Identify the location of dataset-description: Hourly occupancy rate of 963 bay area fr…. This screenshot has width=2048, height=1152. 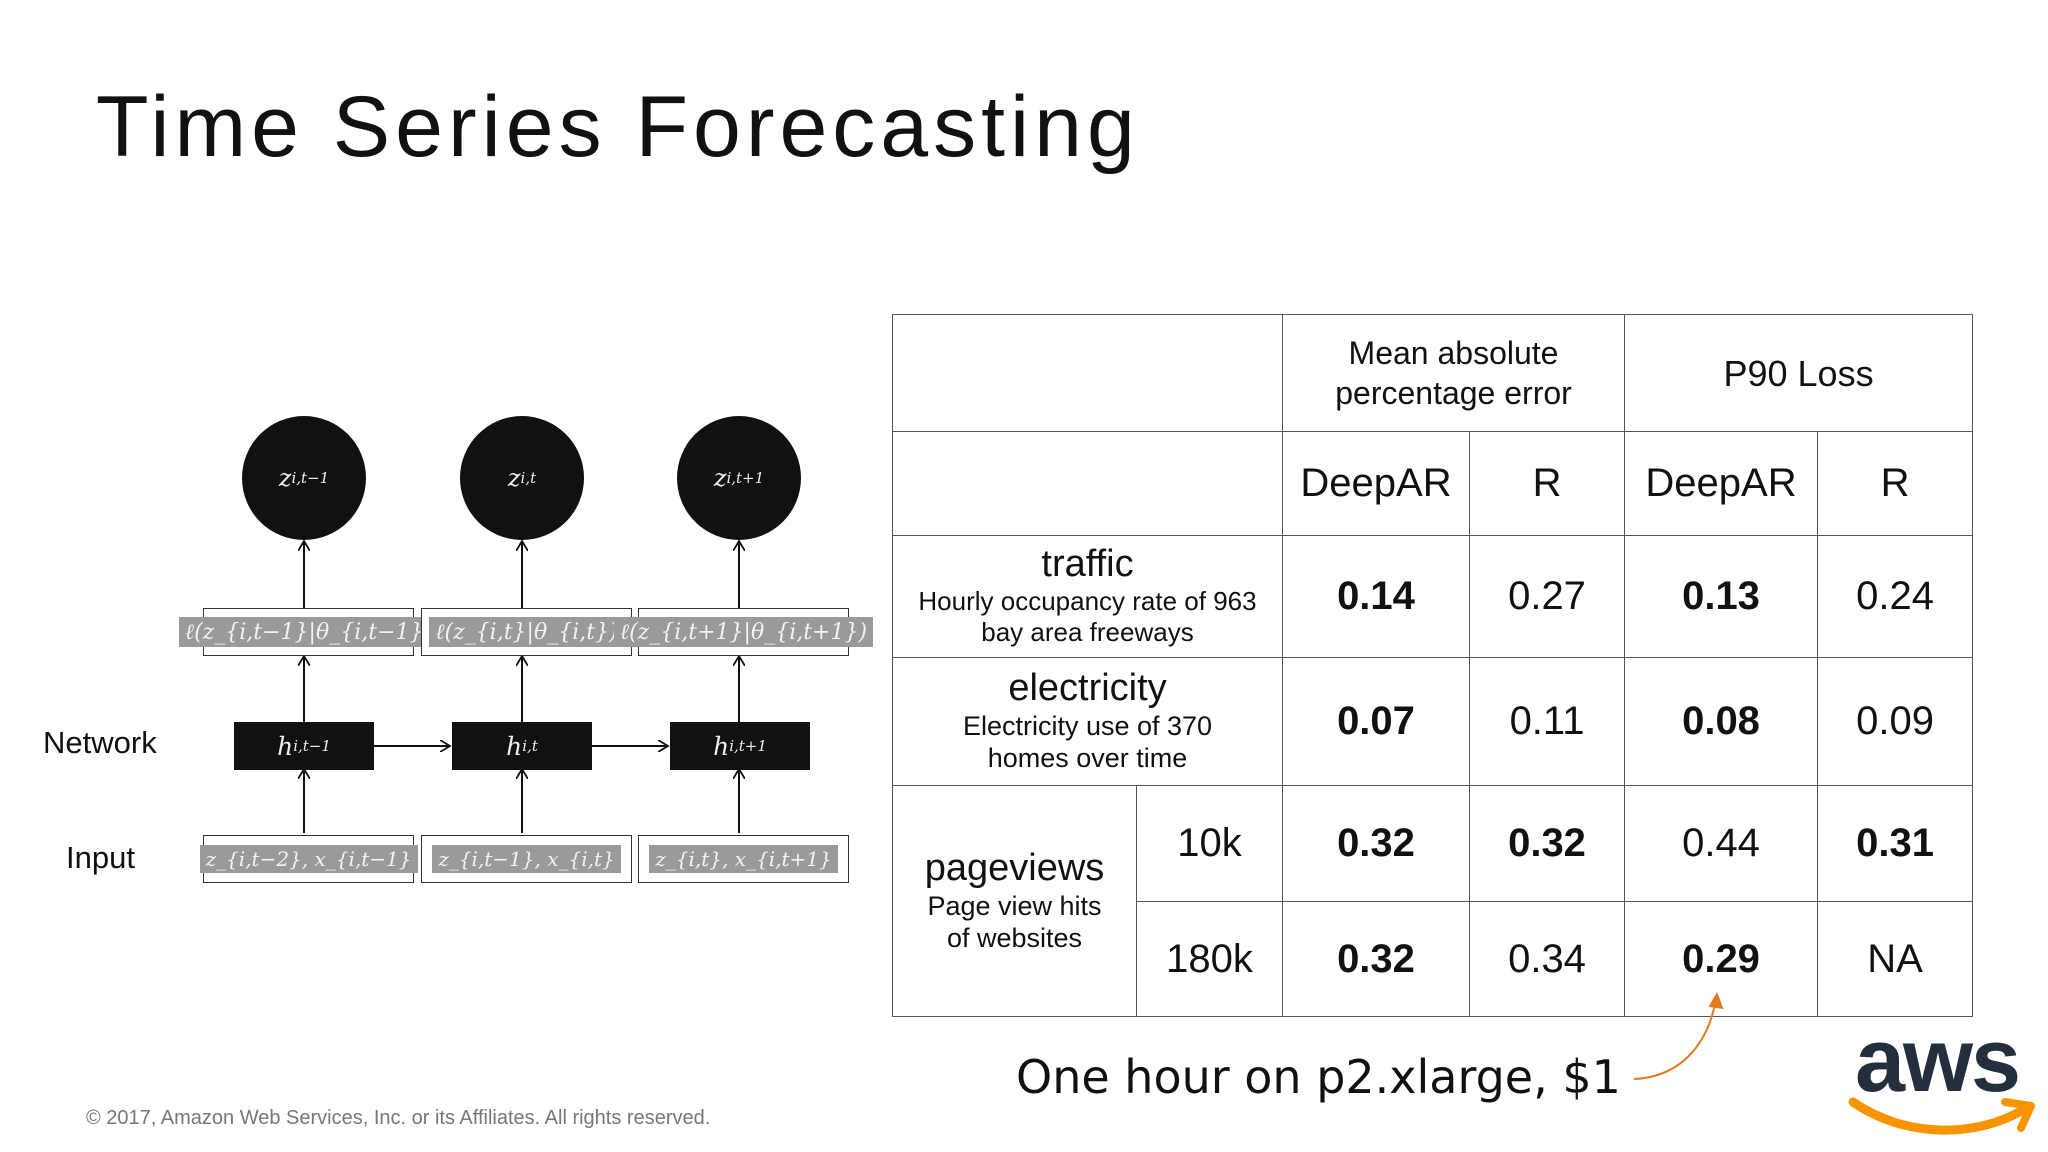
(1087, 617).